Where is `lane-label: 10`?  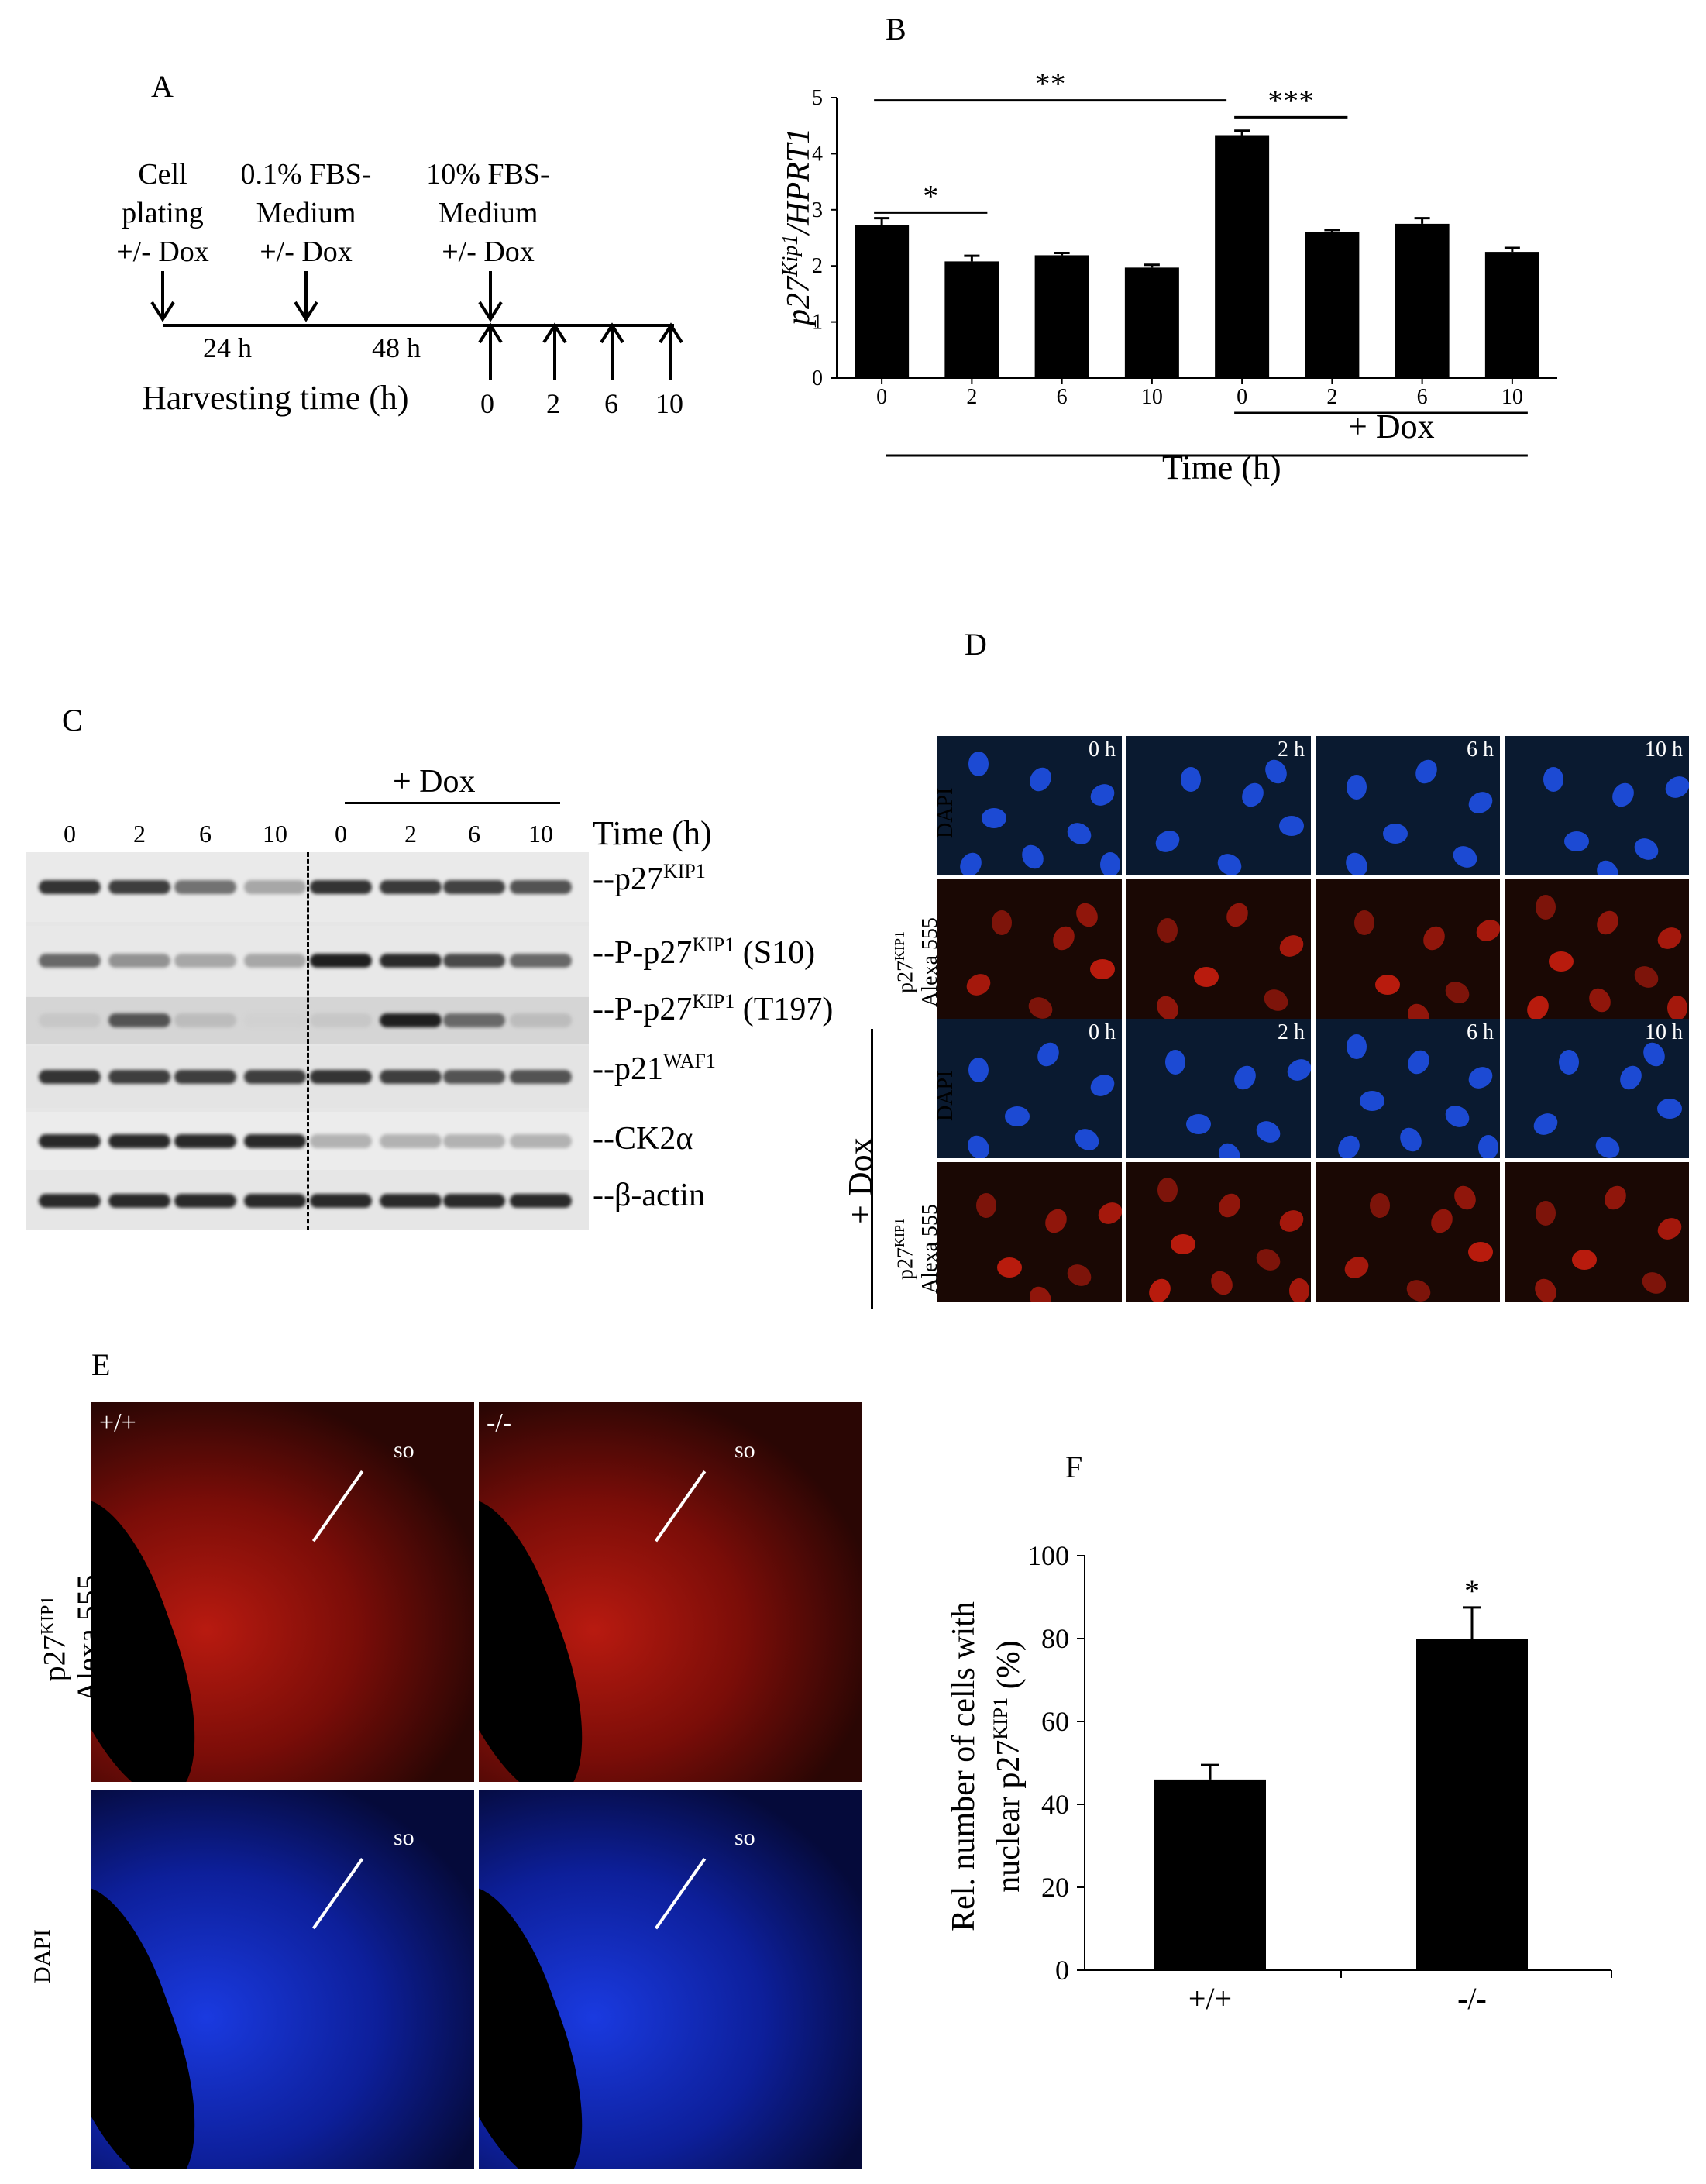 lane-label: 10 is located at coordinates (540, 834).